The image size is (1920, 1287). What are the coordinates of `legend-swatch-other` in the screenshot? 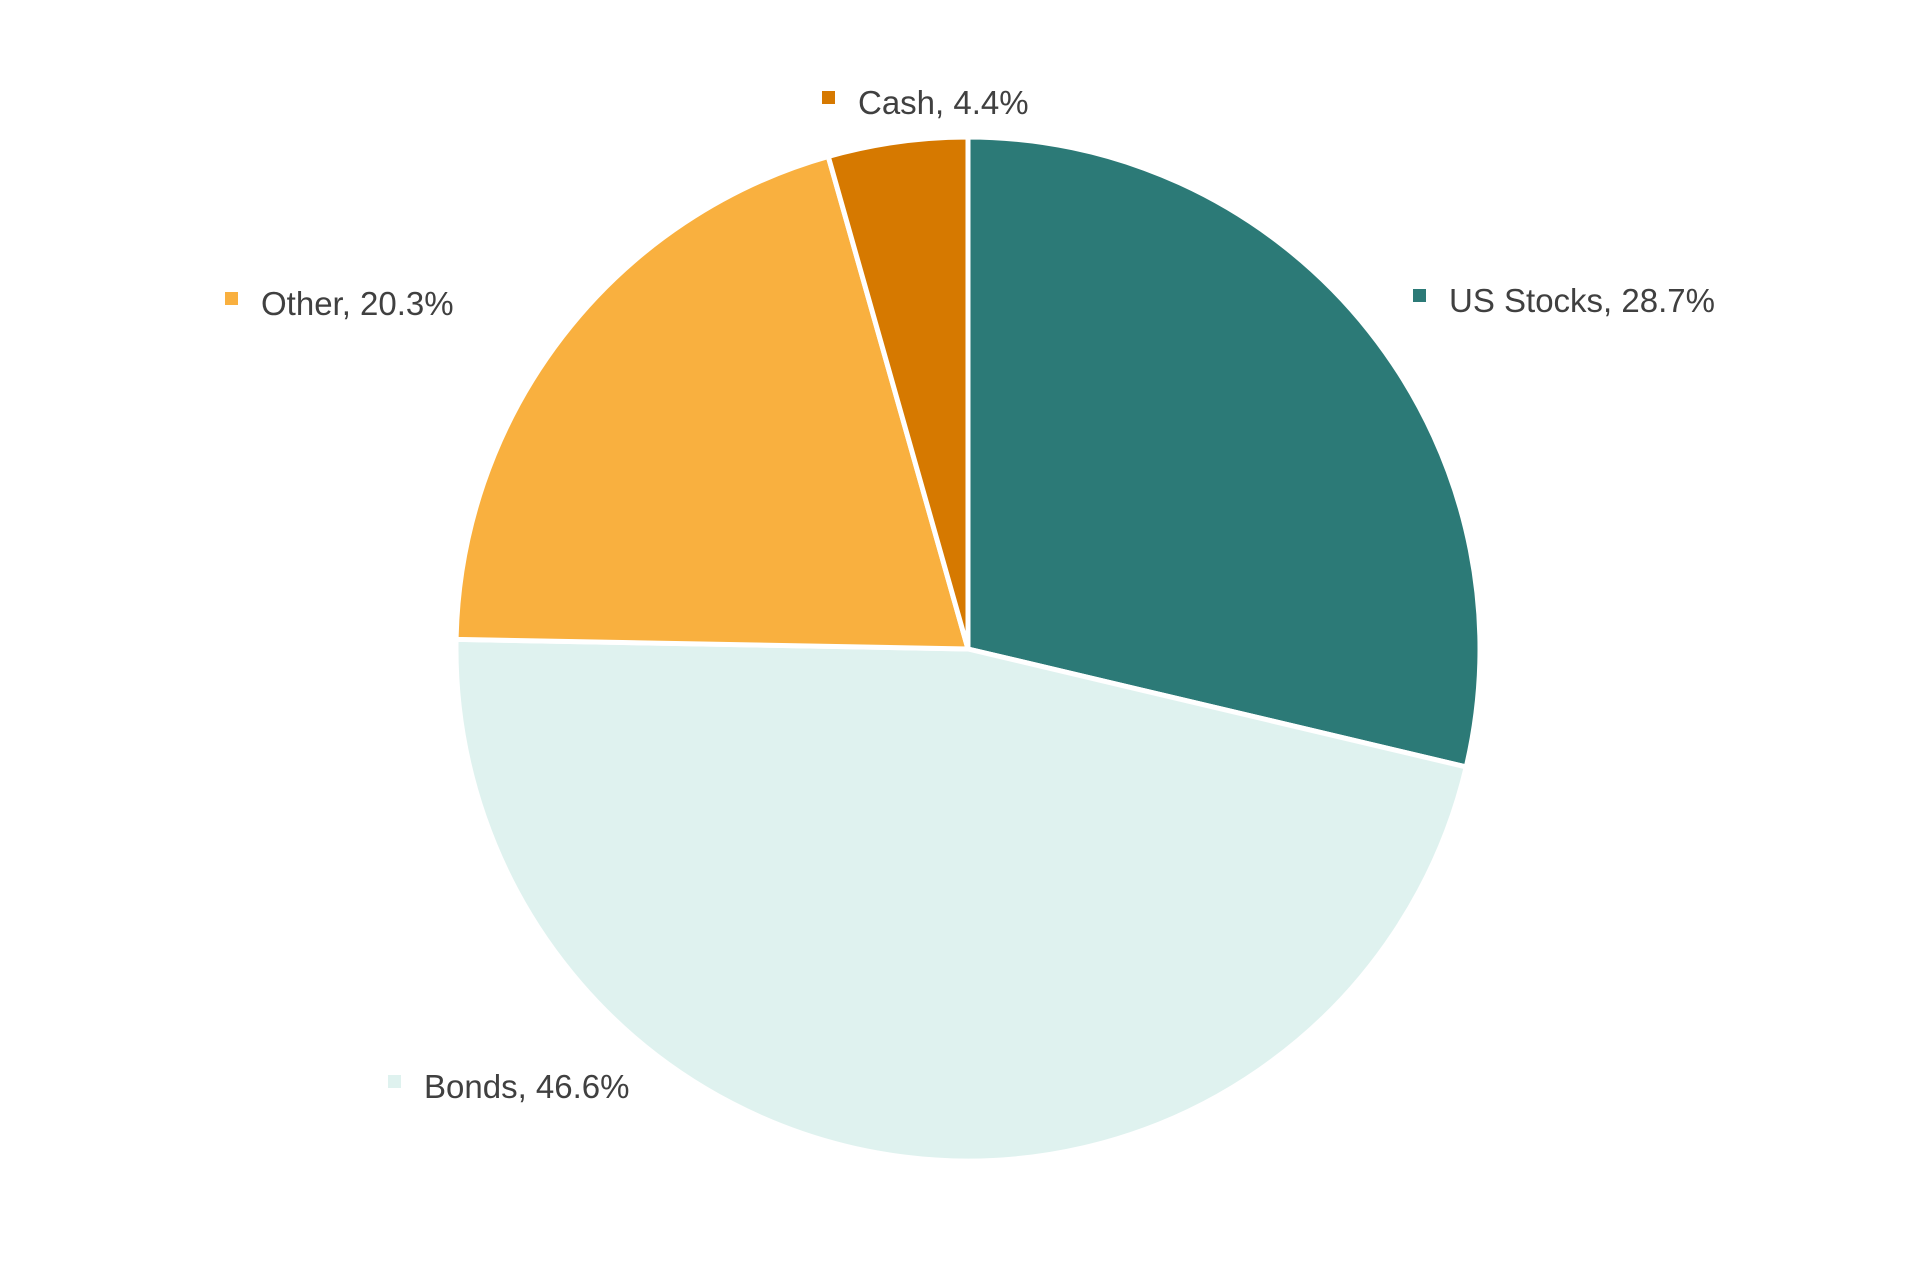 It's located at (231, 298).